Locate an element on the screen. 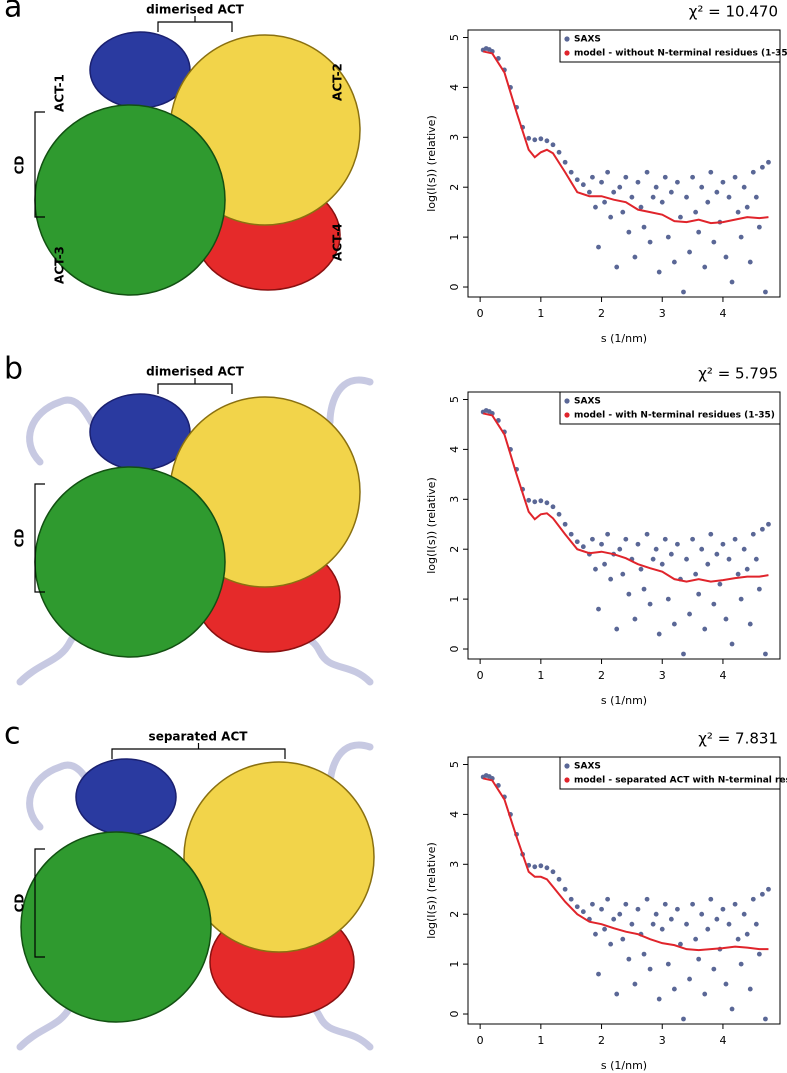  chart-title: χ² = 7.831 is located at coordinates (738, 739).